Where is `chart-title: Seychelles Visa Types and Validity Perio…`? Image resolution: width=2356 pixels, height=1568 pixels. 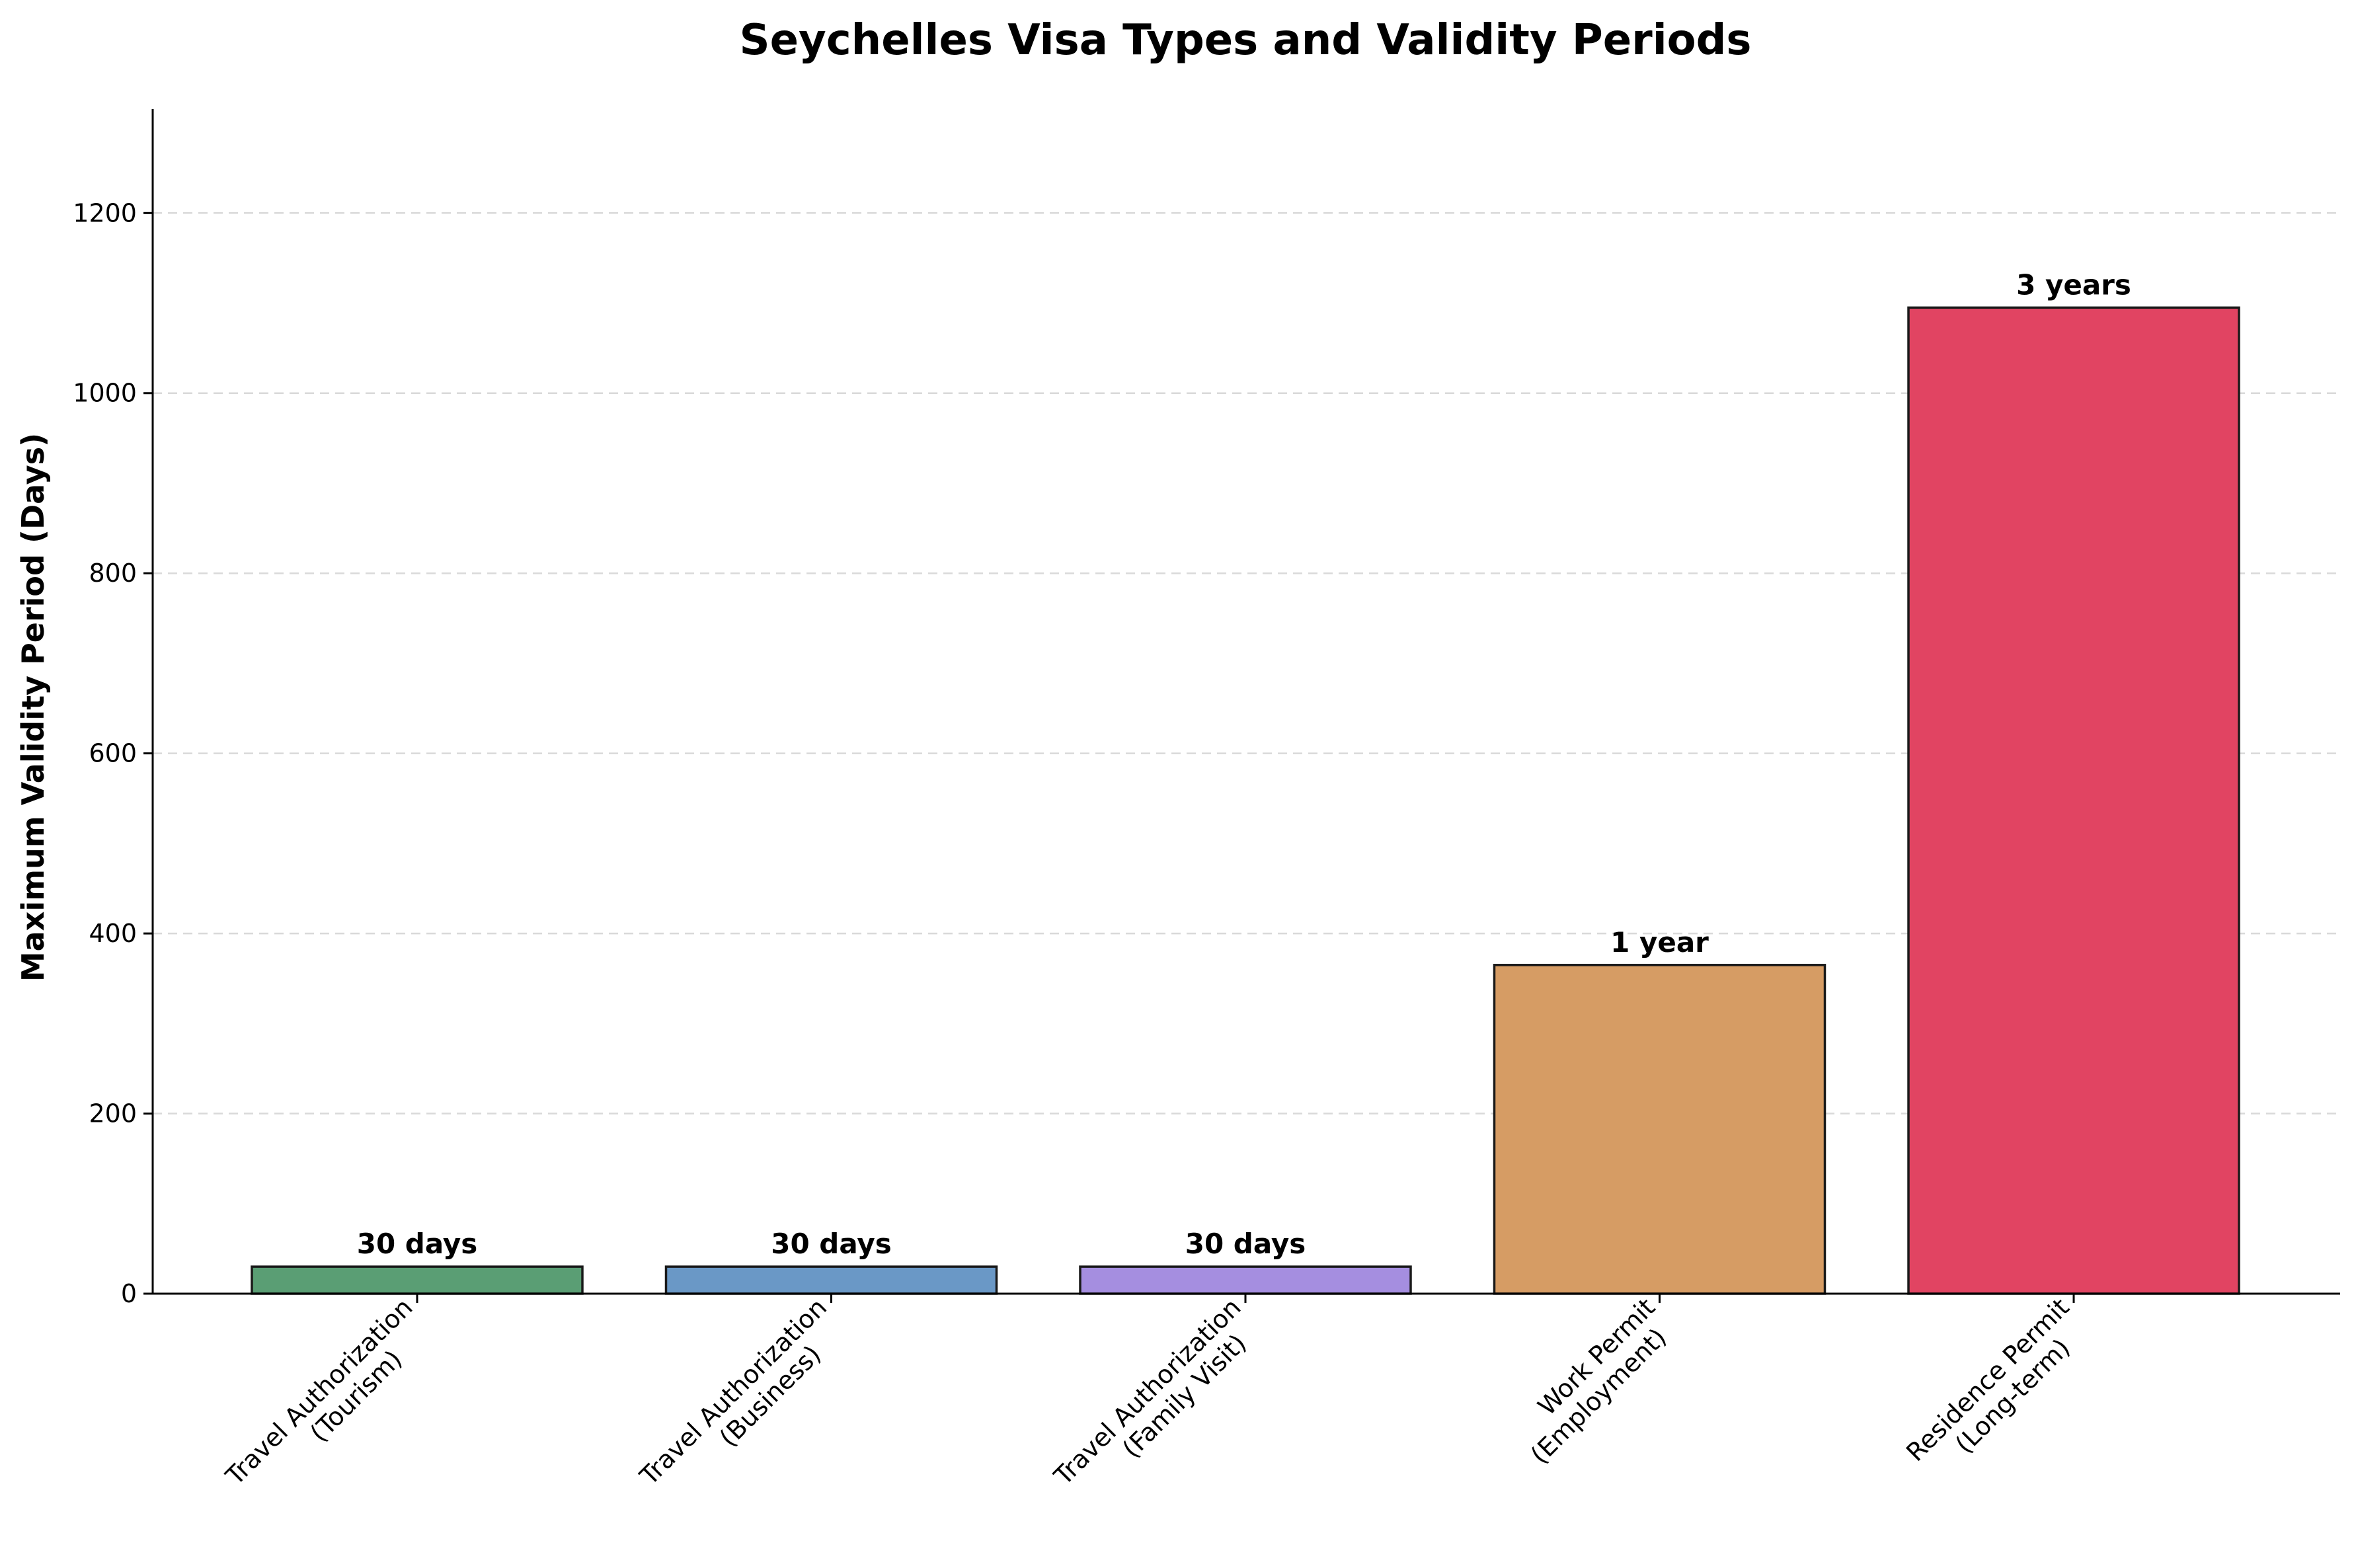
chart-title: Seychelles Visa Types and Validity Perio… is located at coordinates (1245, 40).